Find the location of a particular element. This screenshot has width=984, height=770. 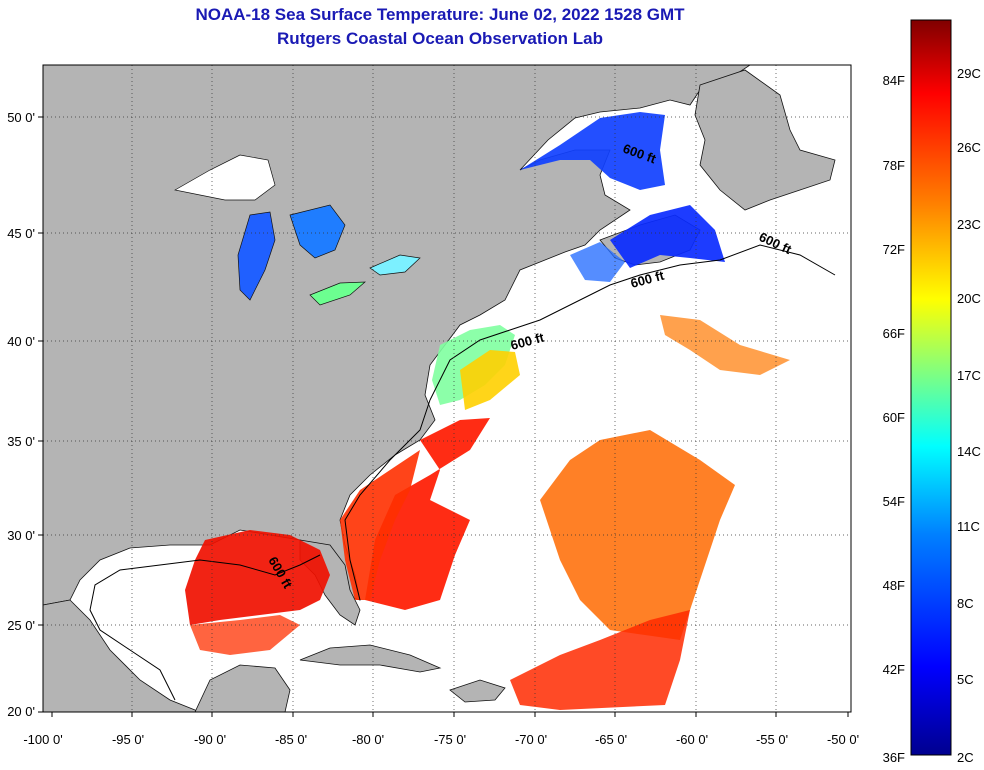

lon-label: -85 0' is located at coordinates (291, 739).